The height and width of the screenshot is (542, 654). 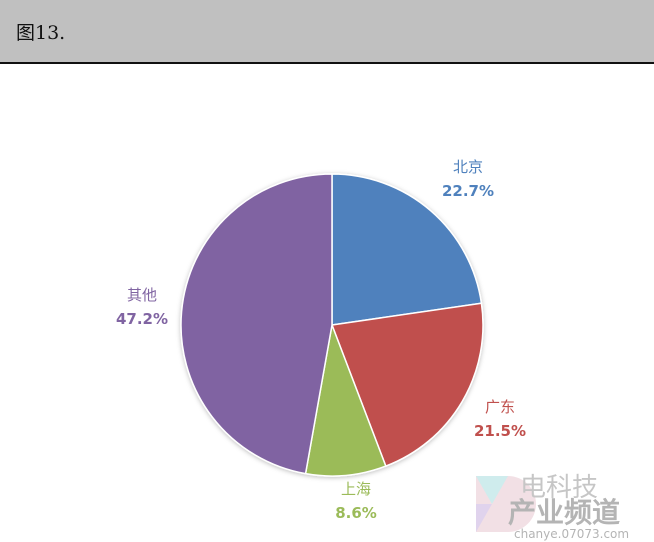 What do you see at coordinates (500, 431) in the screenshot?
I see `slice-value-label: 21.5%` at bounding box center [500, 431].